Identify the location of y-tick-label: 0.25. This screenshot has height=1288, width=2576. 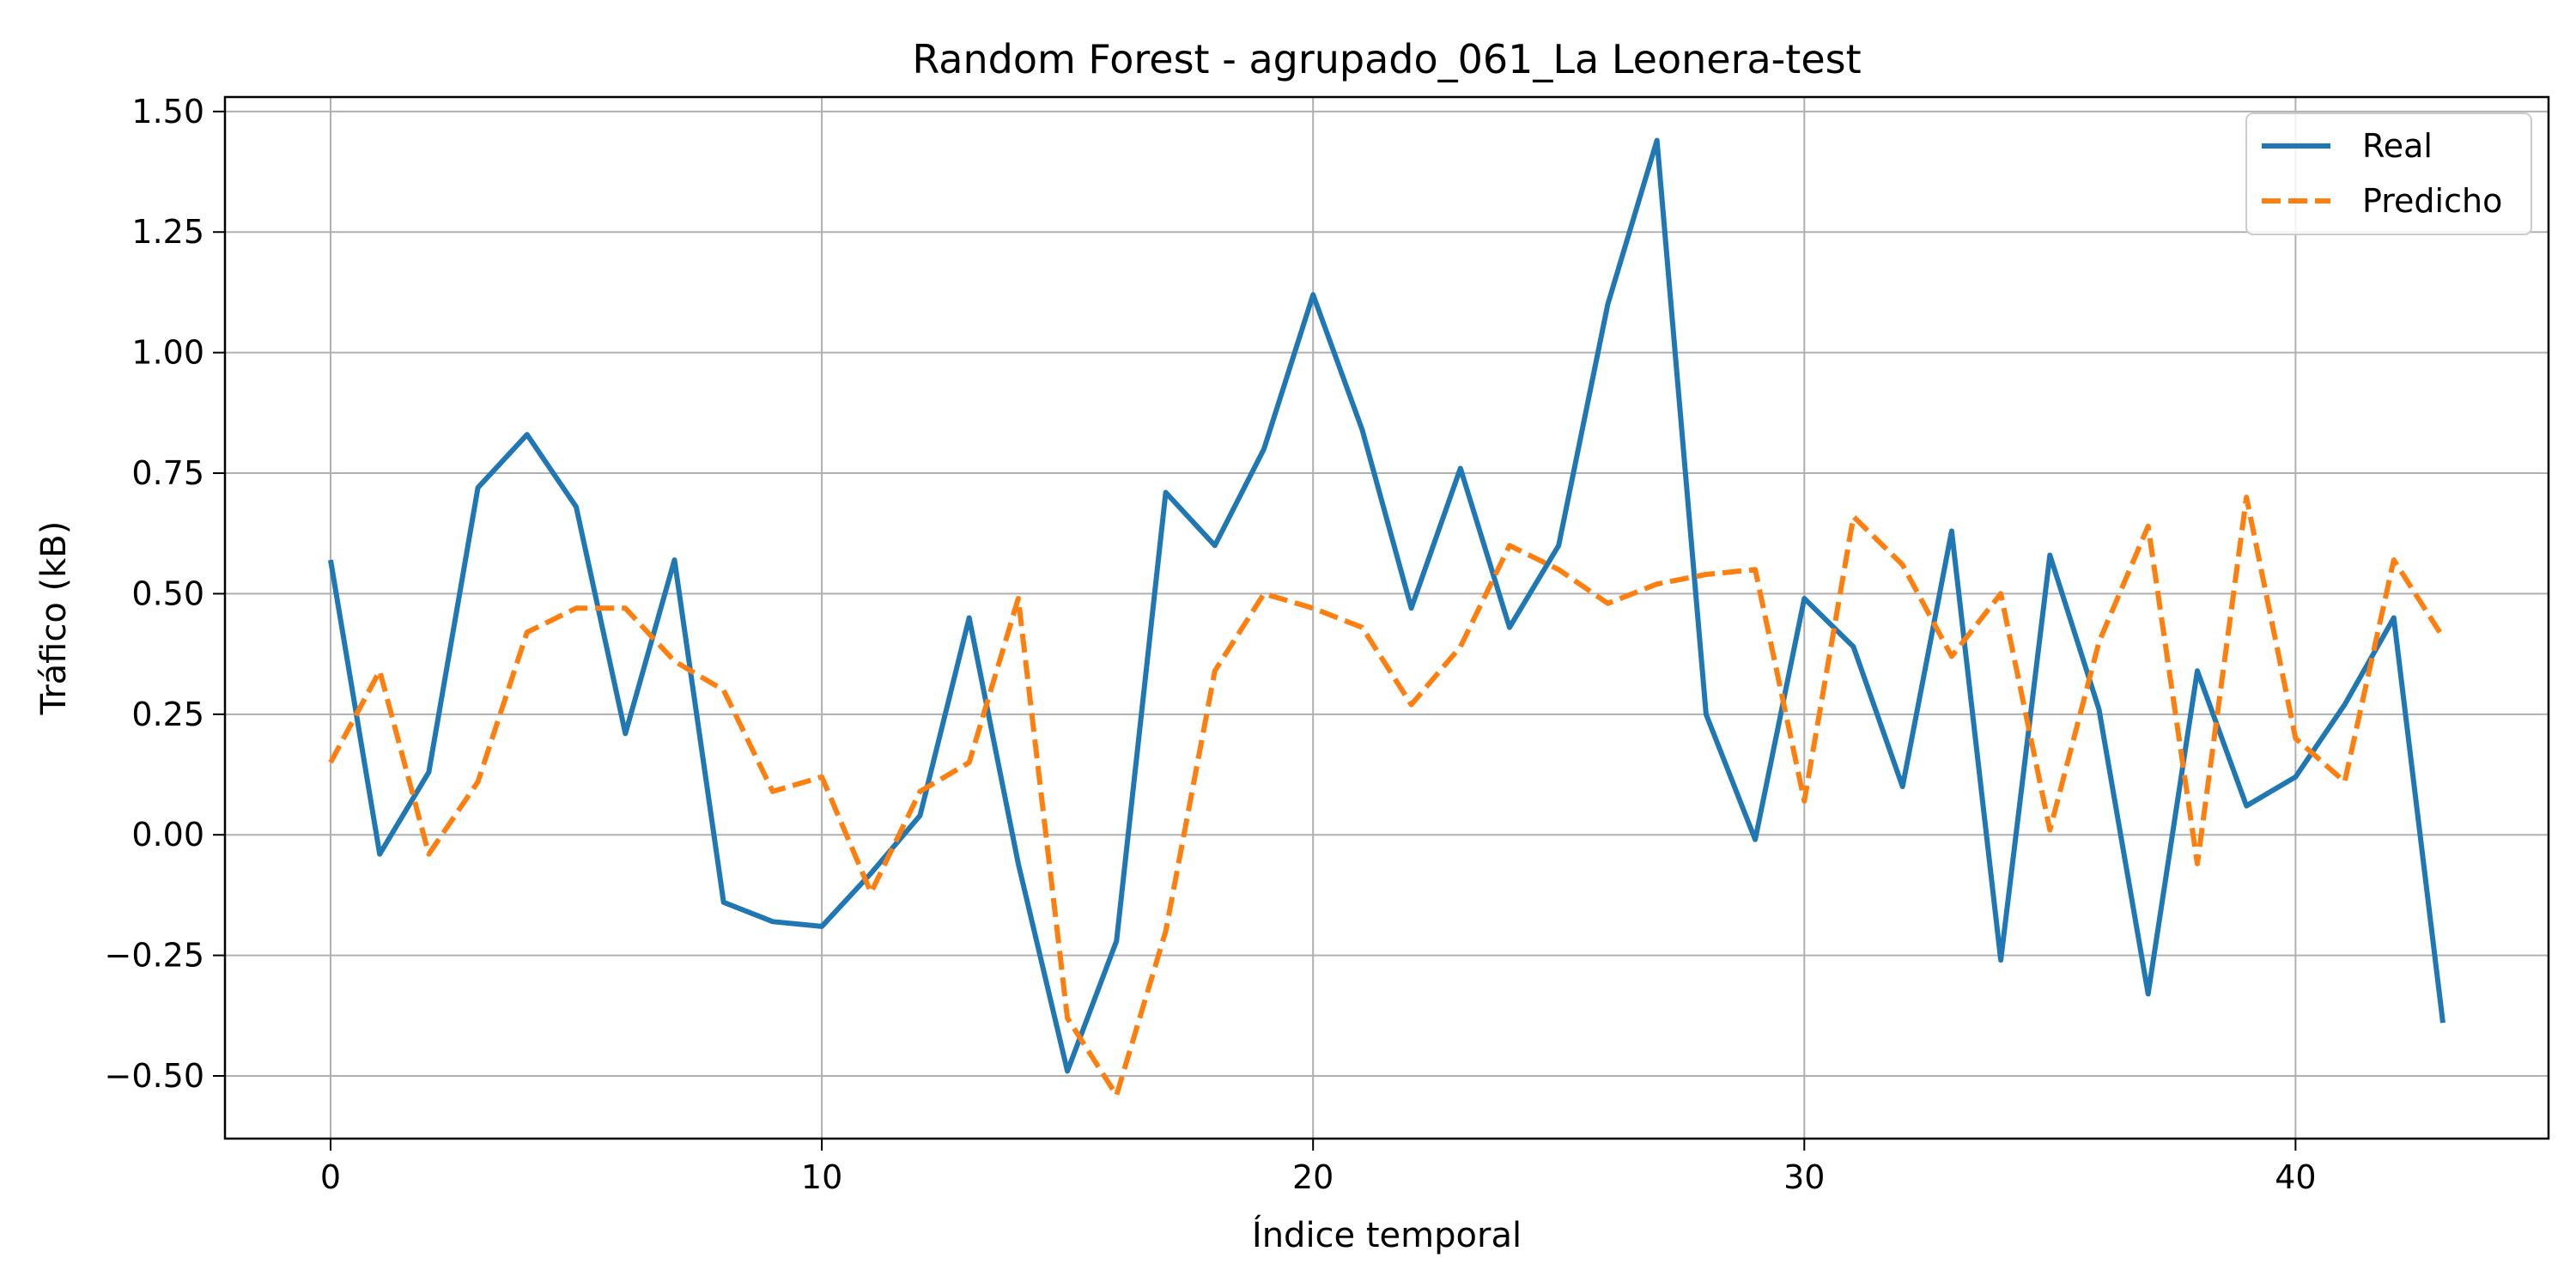
(167, 715).